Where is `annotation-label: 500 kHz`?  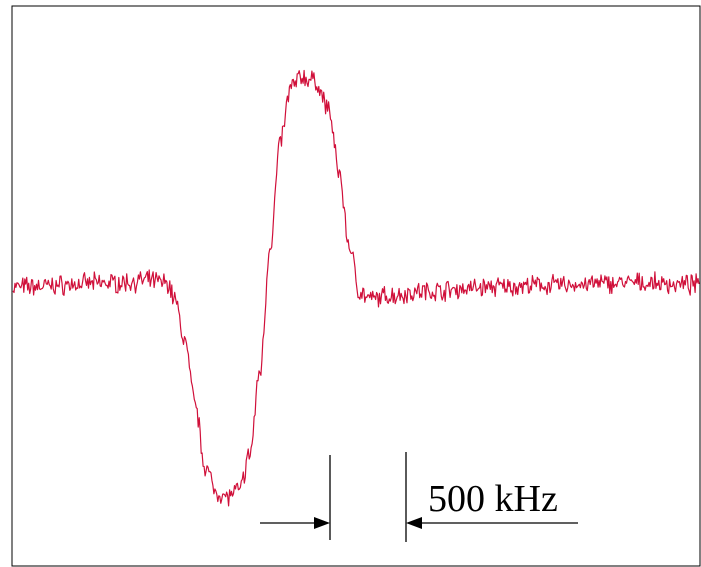 annotation-label: 500 kHz is located at coordinates (493, 499).